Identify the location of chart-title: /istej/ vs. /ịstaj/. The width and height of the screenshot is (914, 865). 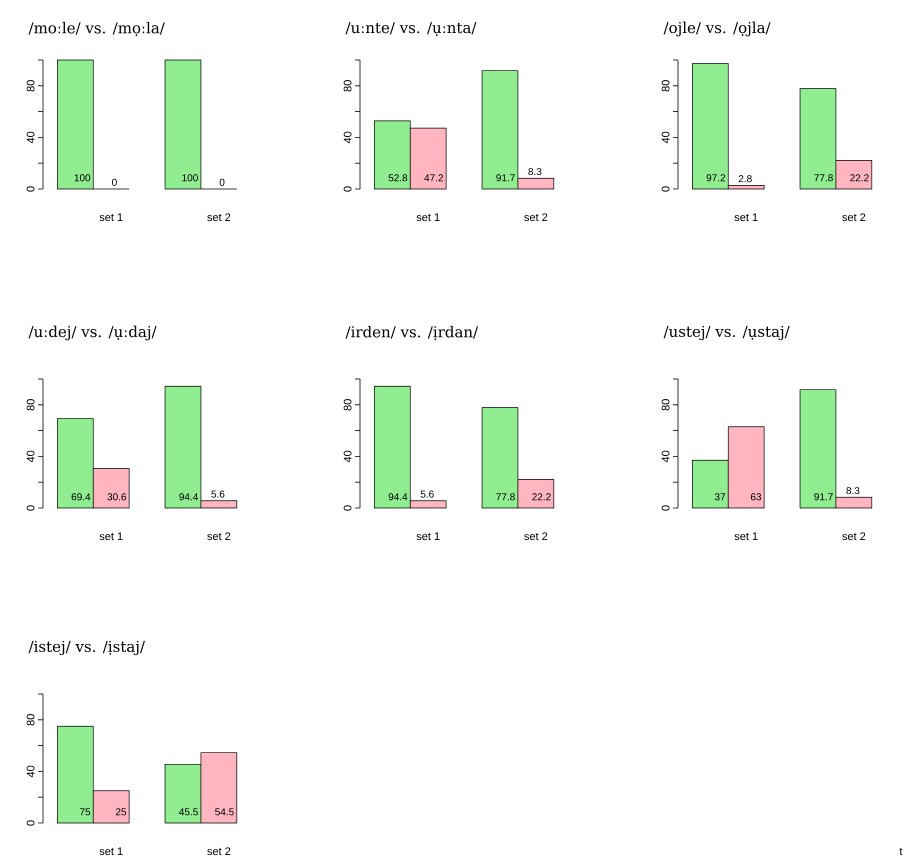
(86, 648).